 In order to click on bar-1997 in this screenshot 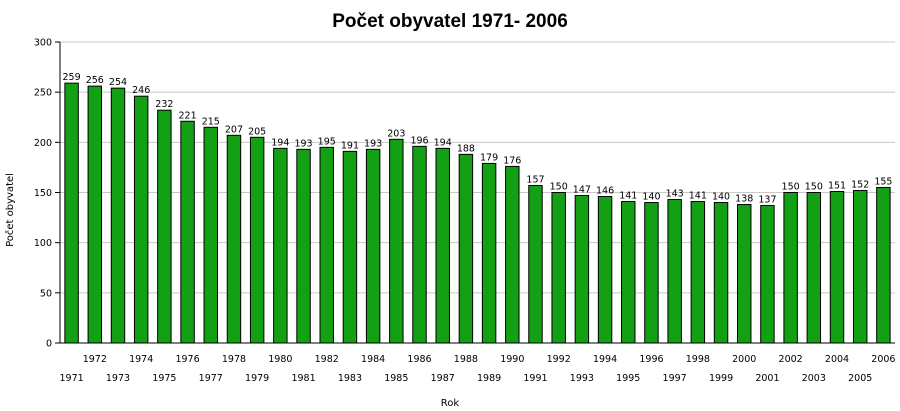, I will do `click(674, 271)`.